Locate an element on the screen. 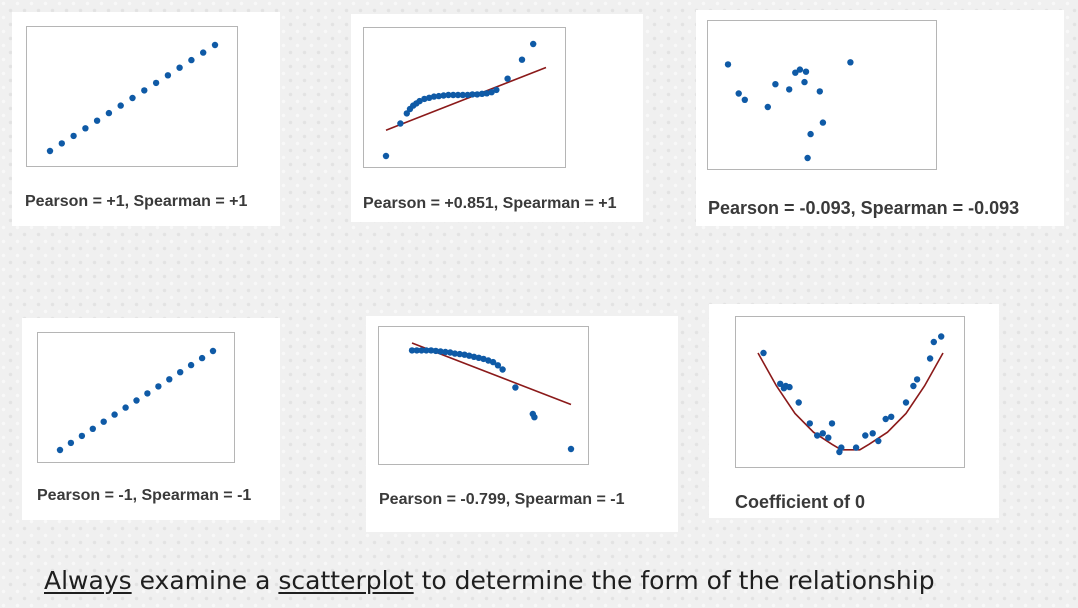 The image size is (1078, 608). chart-card-6: Coefficient of 0 is located at coordinates (854, 411).